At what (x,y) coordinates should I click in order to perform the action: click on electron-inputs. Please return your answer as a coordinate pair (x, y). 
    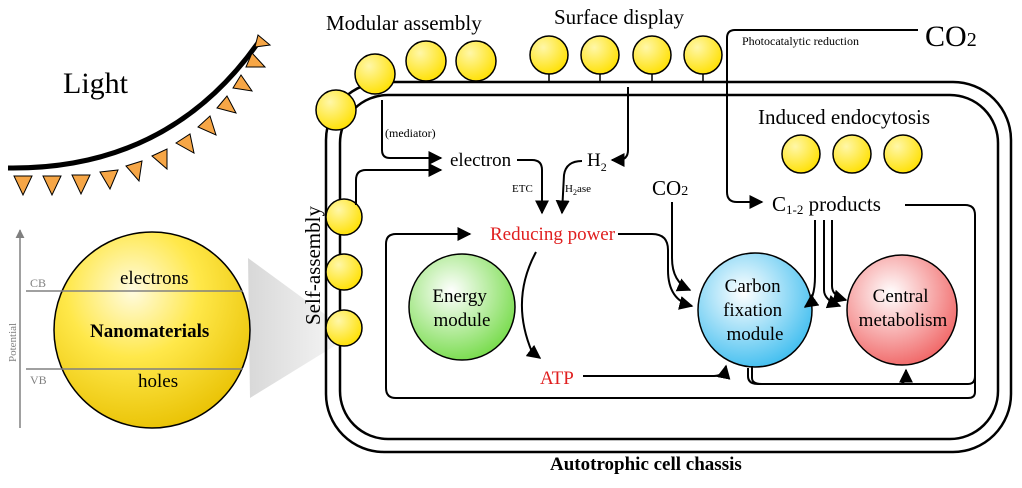
    Looking at the image, I should click on (492, 151).